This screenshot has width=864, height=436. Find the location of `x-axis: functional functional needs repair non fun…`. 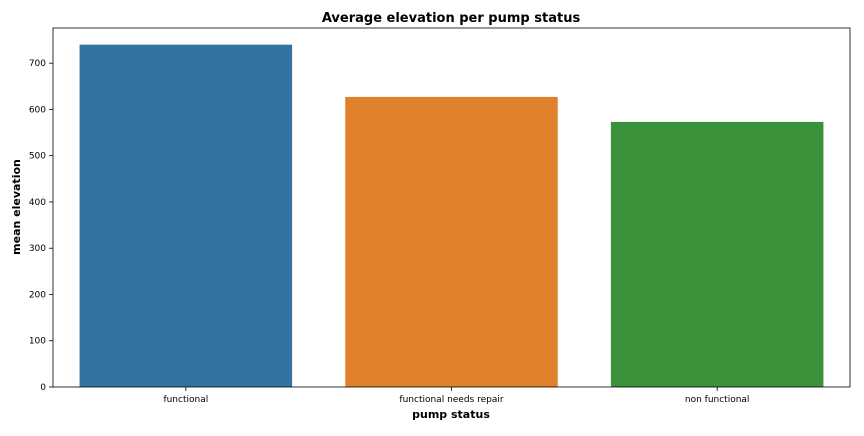

x-axis: functional functional needs repair non fun… is located at coordinates (456, 396).